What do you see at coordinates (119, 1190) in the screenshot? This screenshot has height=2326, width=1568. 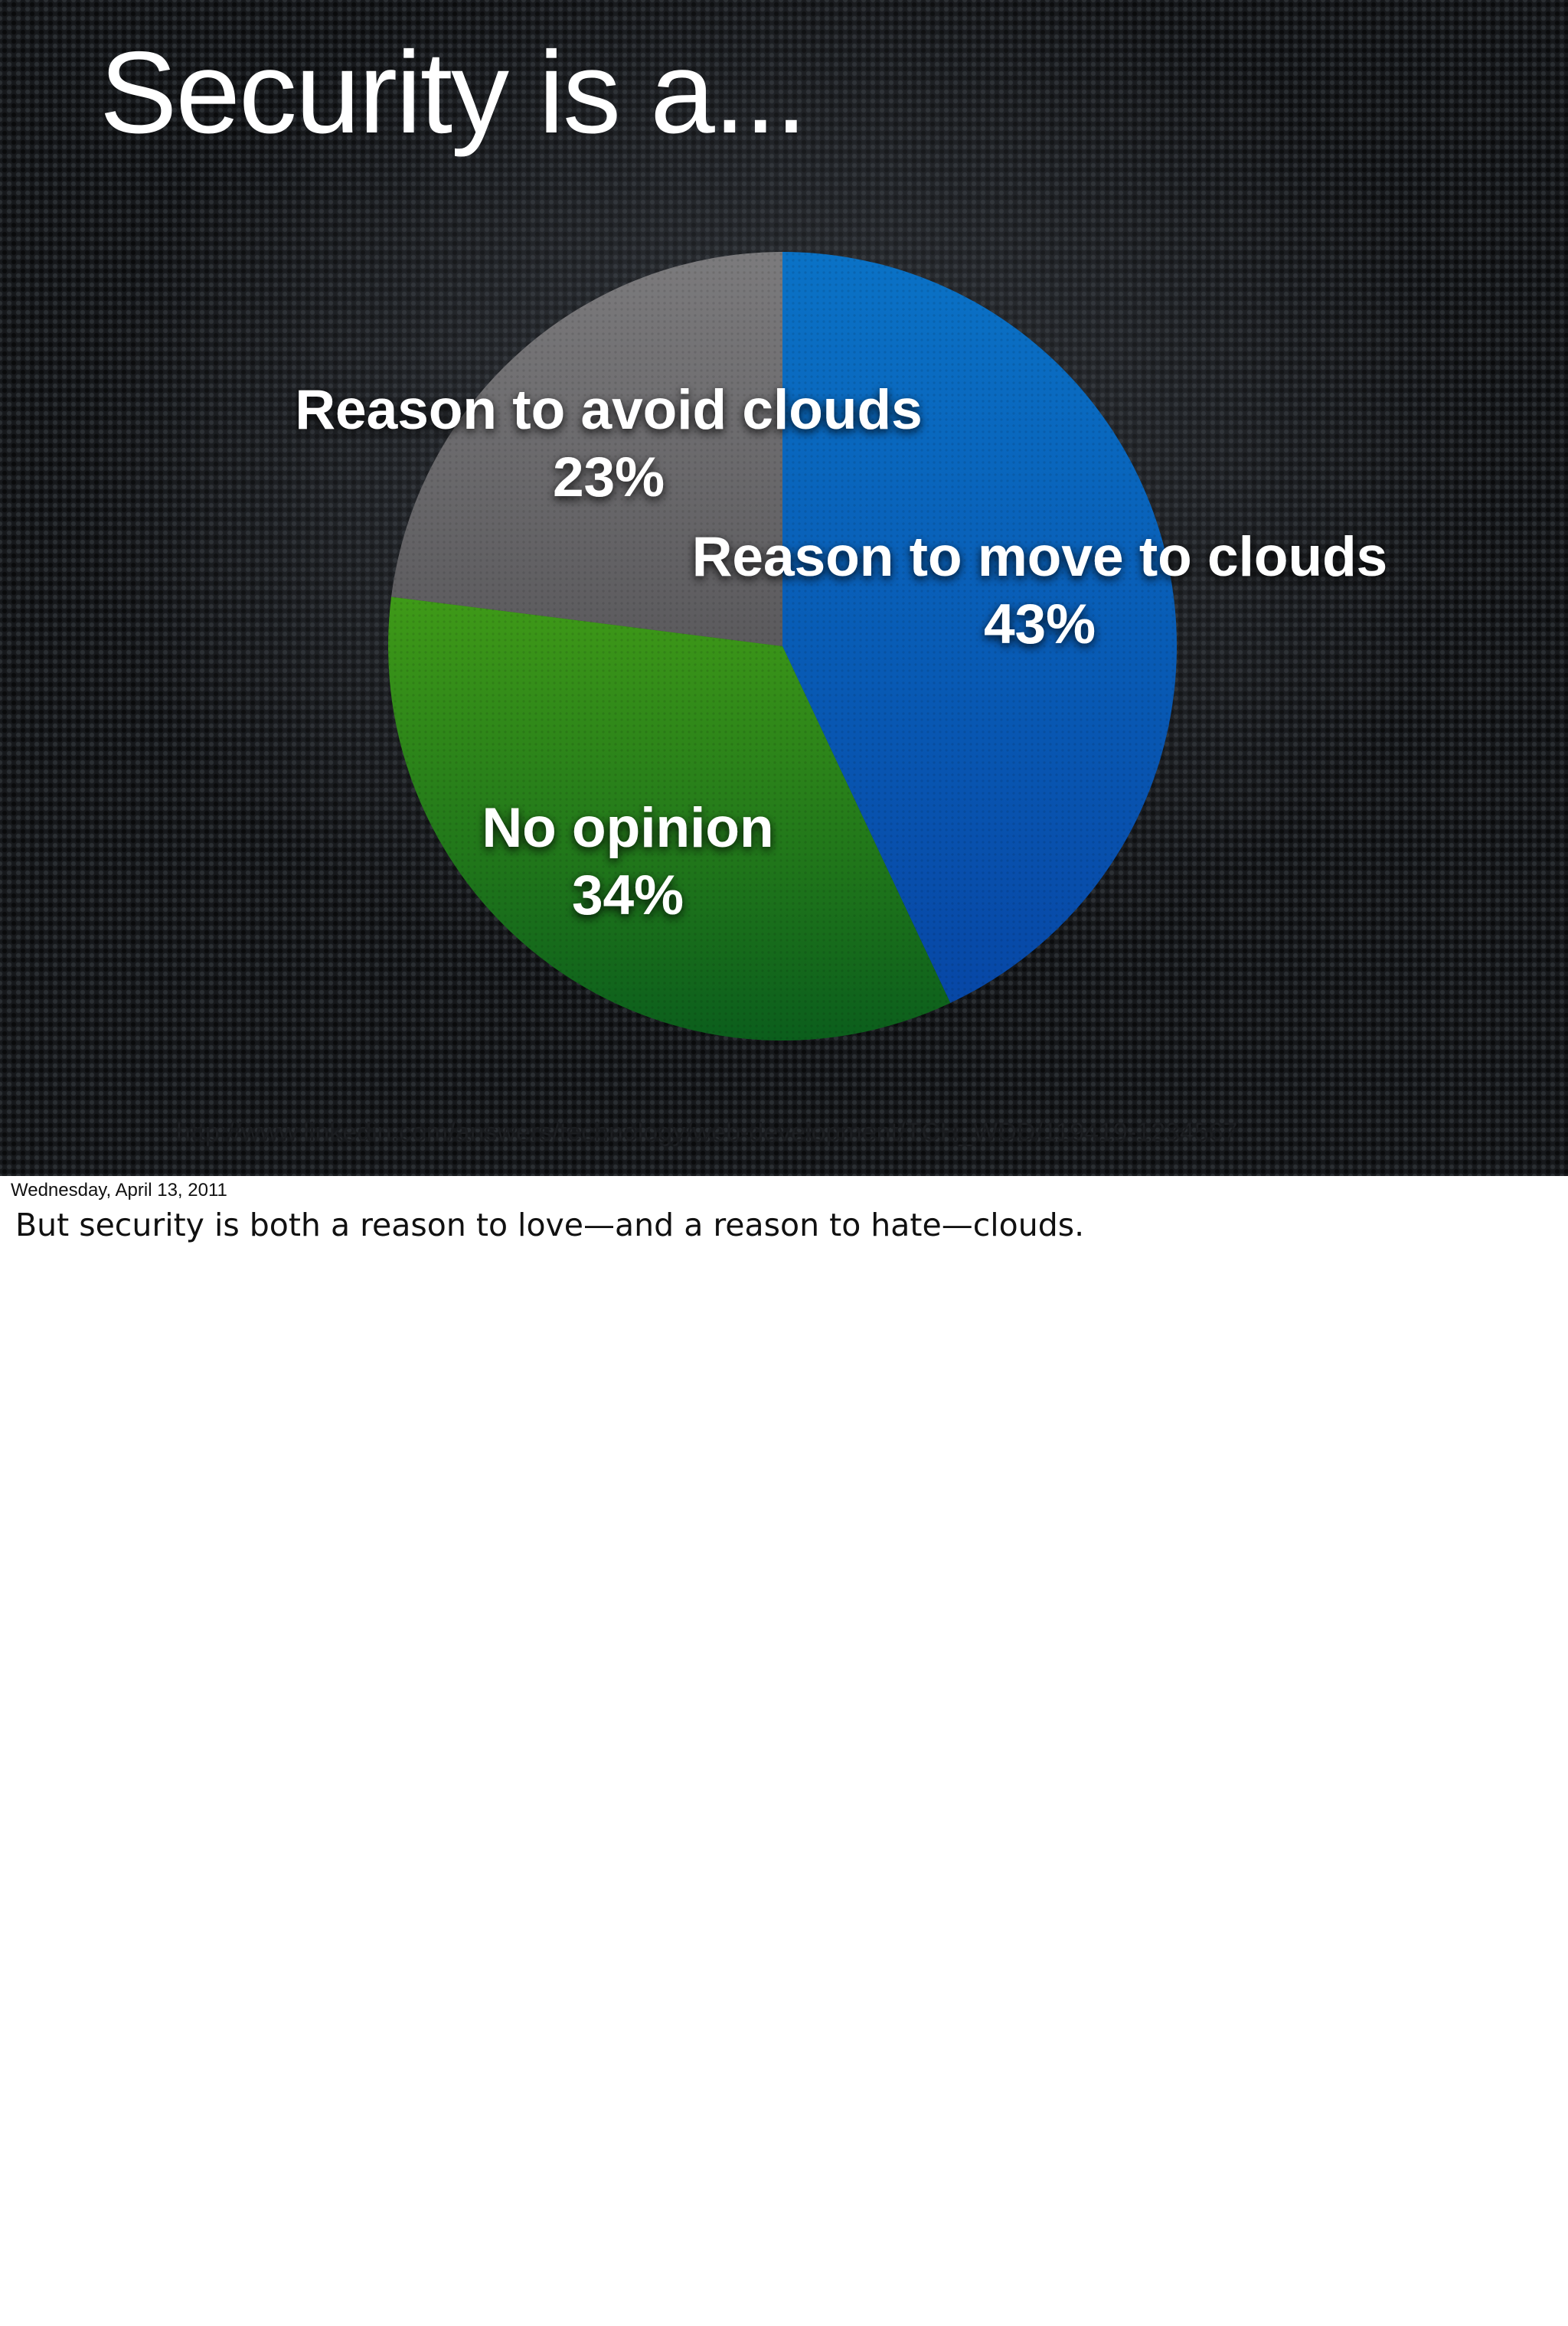 I see `notes-date: Wednesday, April 13, 2011` at bounding box center [119, 1190].